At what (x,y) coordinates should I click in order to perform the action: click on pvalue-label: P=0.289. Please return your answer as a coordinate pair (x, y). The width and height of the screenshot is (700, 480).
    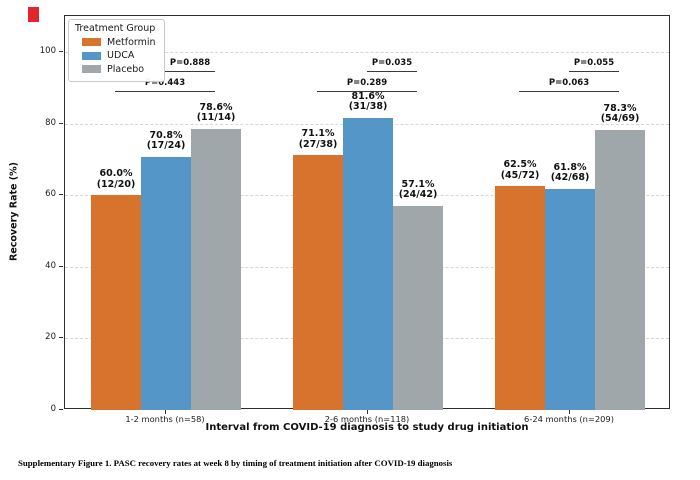
    Looking at the image, I should click on (367, 83).